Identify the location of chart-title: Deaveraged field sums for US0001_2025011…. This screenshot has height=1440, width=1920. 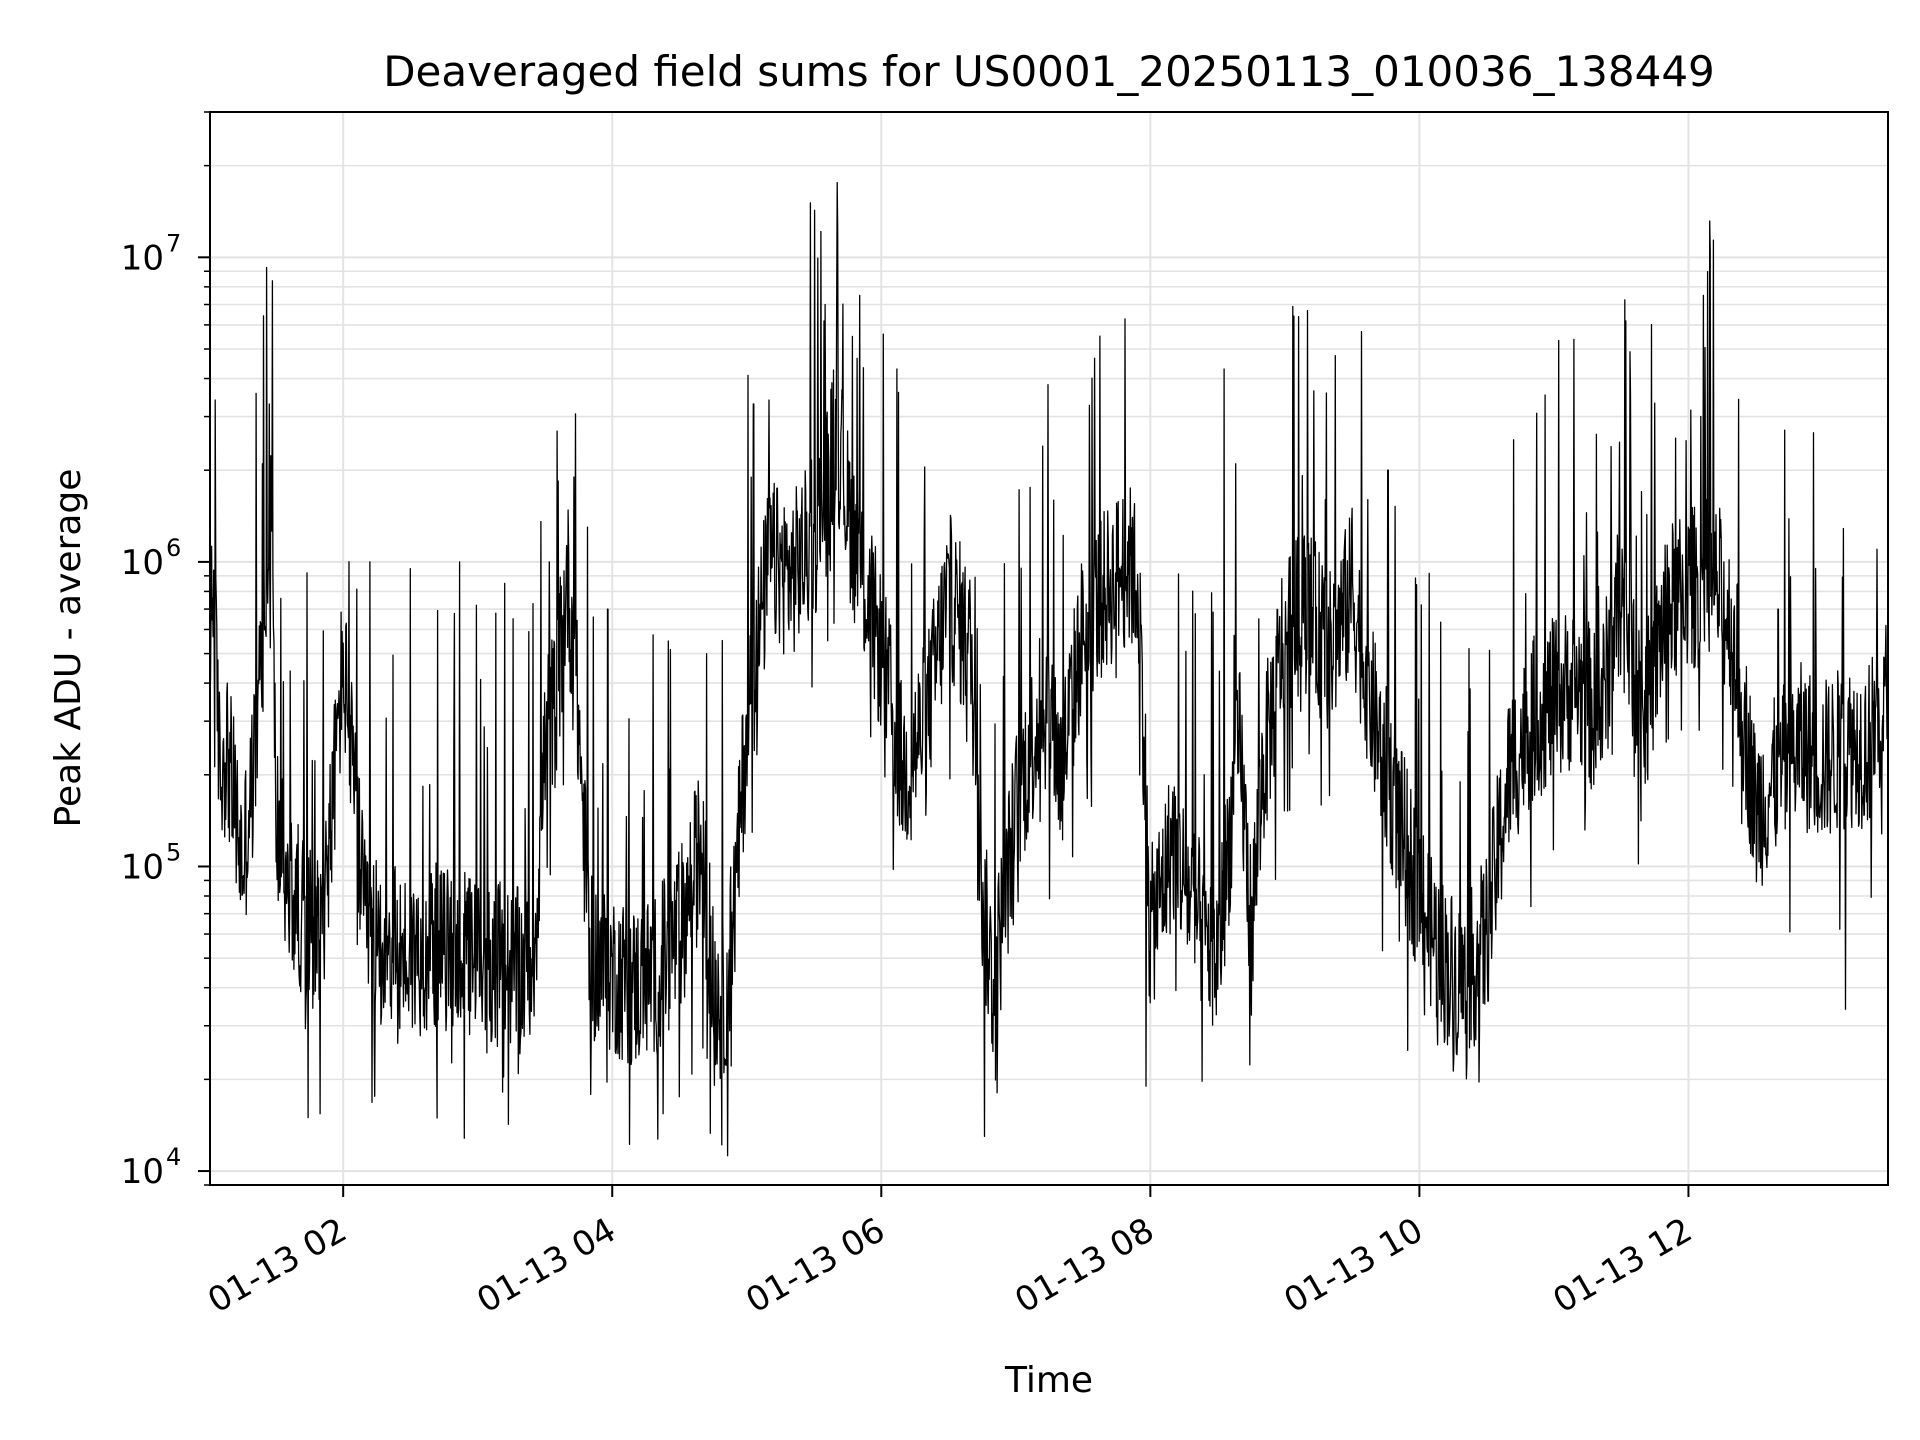
(1049, 71).